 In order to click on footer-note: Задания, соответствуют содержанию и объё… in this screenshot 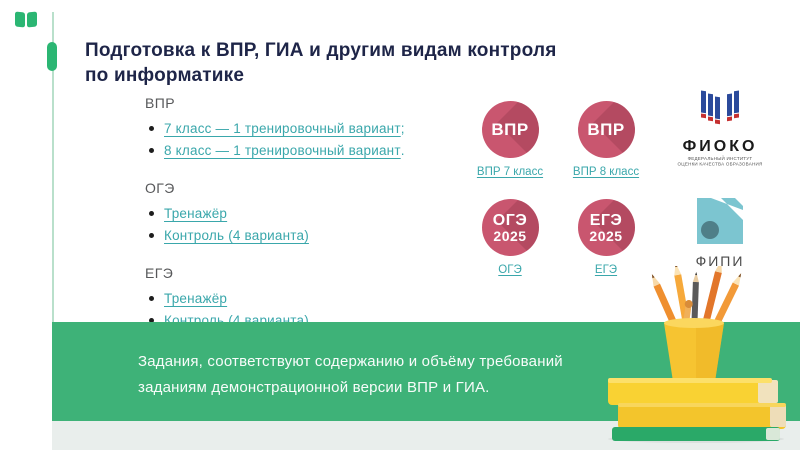, I will do `click(350, 375)`.